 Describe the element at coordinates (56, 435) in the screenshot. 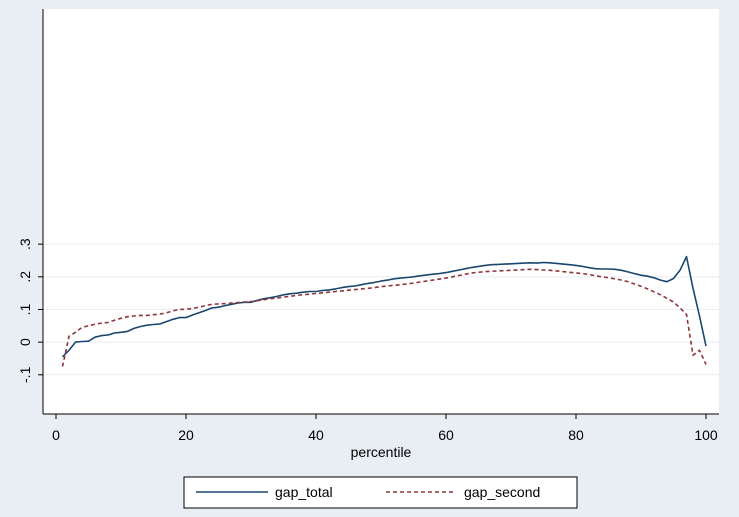

I see `x-tick-label: 0` at that location.